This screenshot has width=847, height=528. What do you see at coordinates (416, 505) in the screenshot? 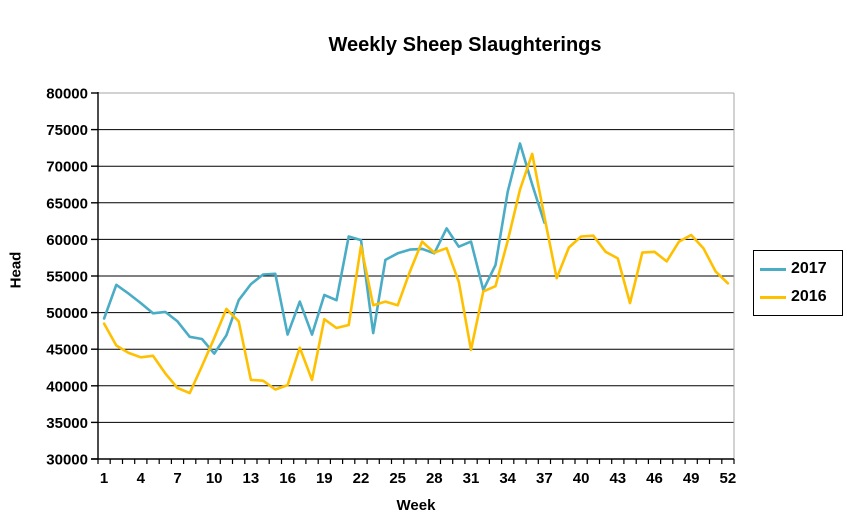
I see `x-axis-title: Week` at bounding box center [416, 505].